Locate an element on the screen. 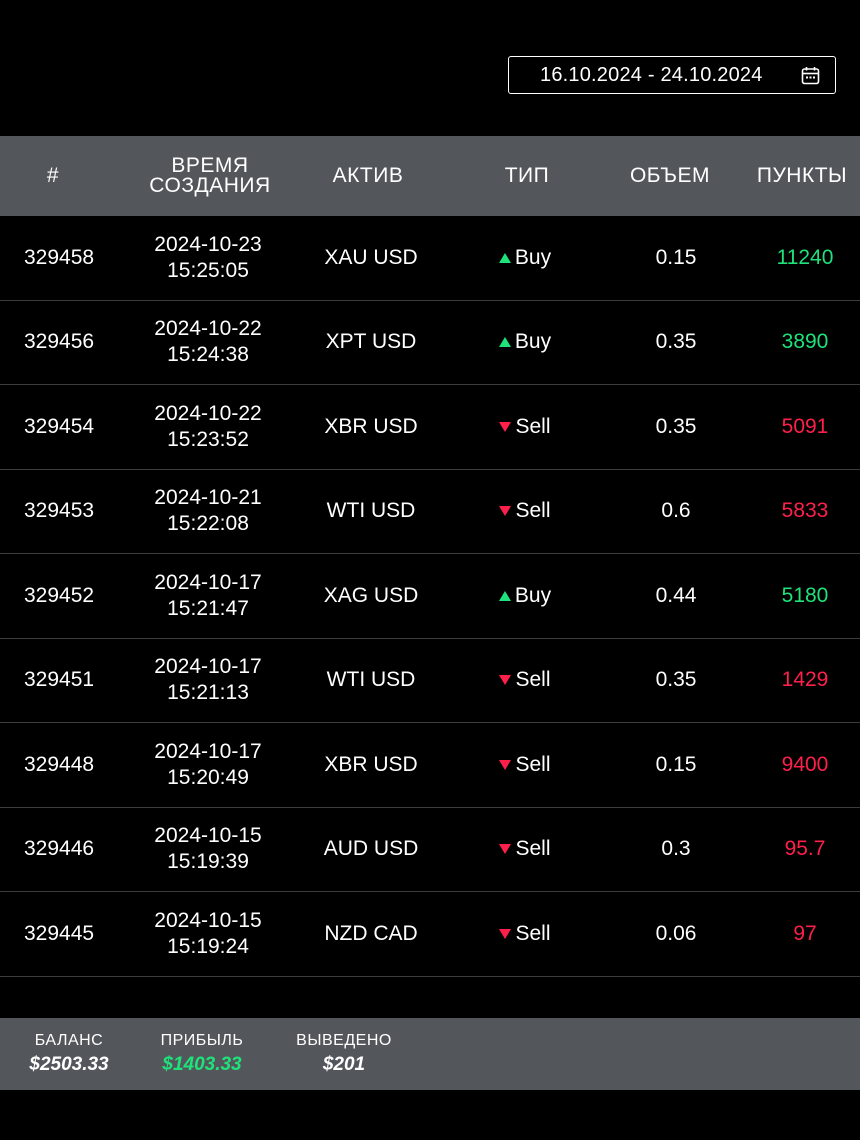 The image size is (860, 1140). trade-time: 15:25:05 is located at coordinates (208, 270).